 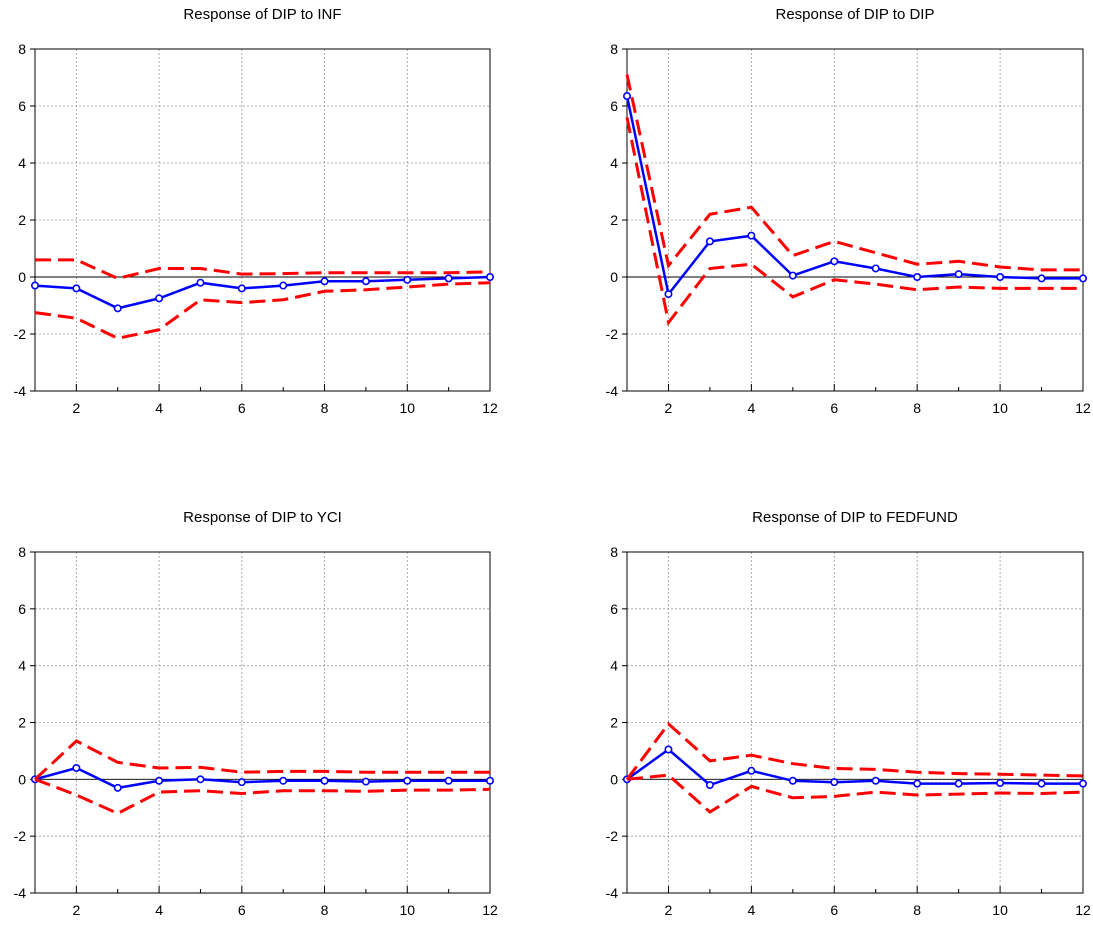 I want to click on chart-title: Response of DIP to DIP, so click(x=855, y=14).